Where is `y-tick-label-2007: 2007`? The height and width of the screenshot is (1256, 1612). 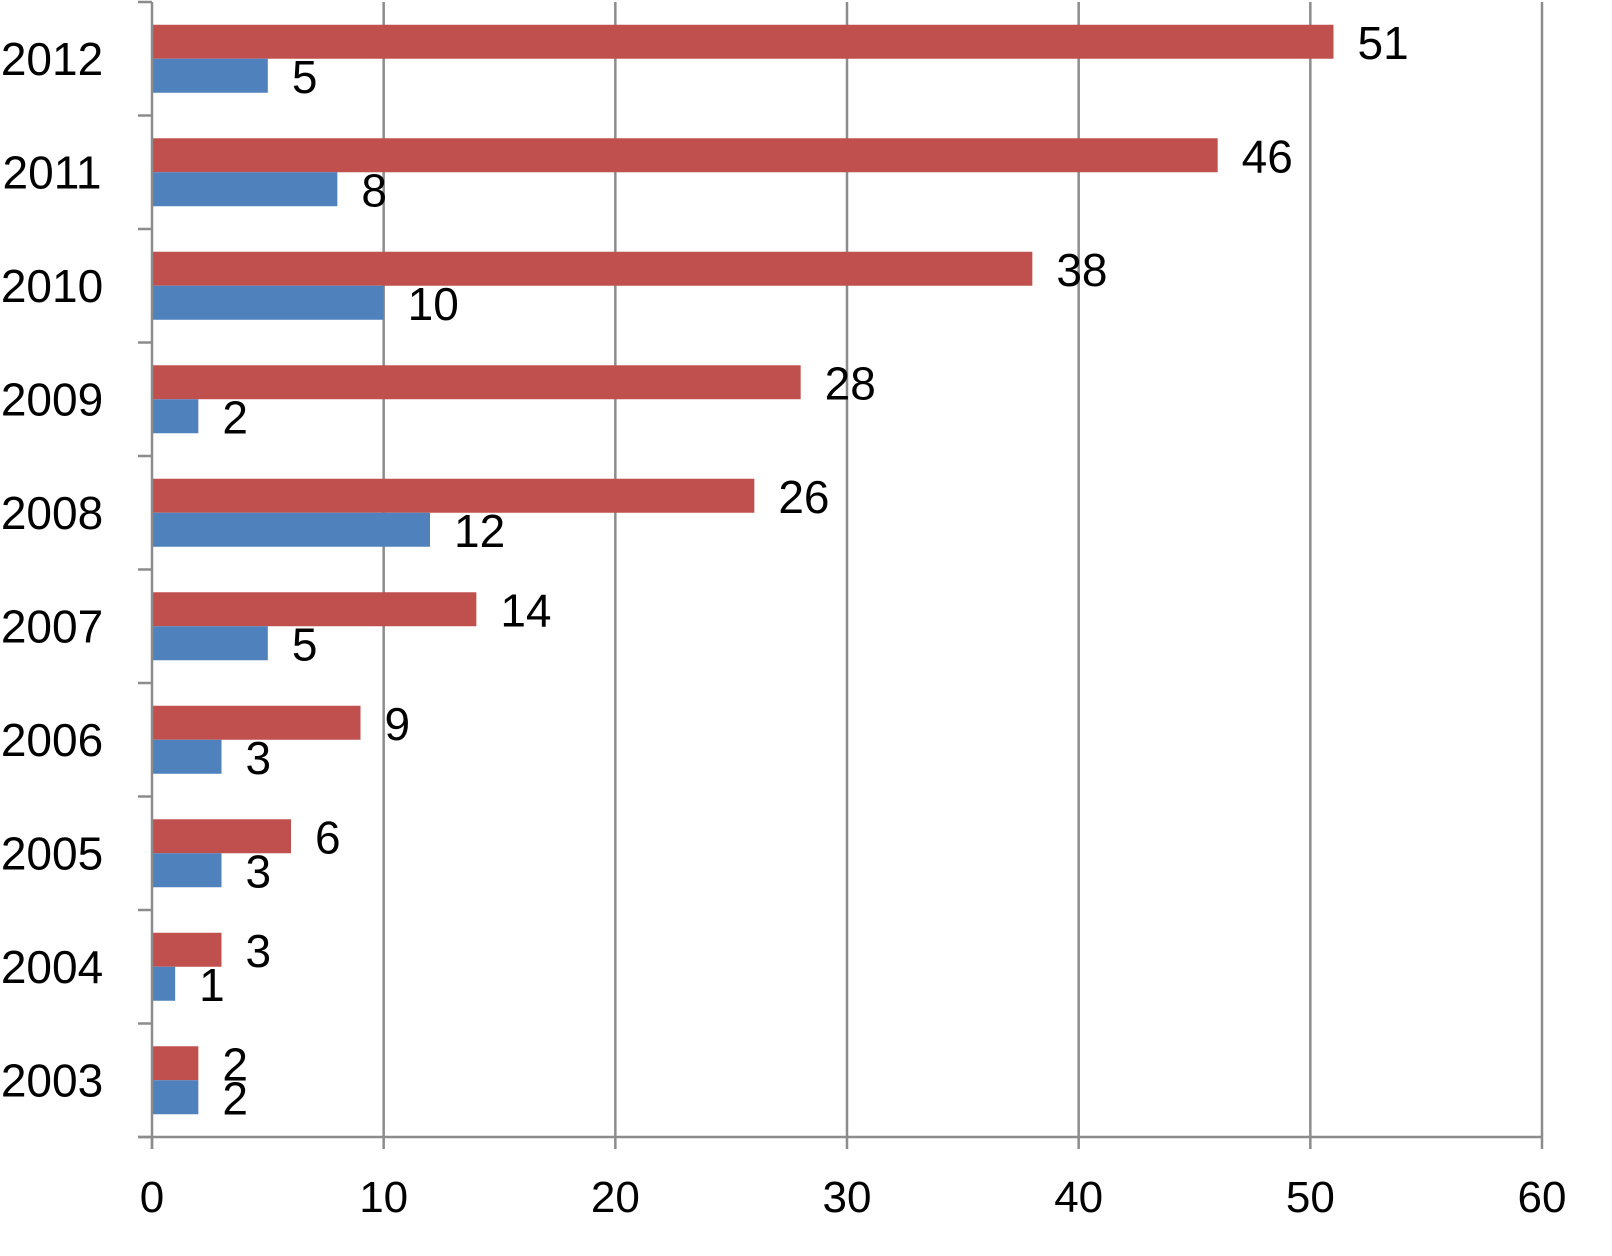 y-tick-label-2007: 2007 is located at coordinates (52, 626).